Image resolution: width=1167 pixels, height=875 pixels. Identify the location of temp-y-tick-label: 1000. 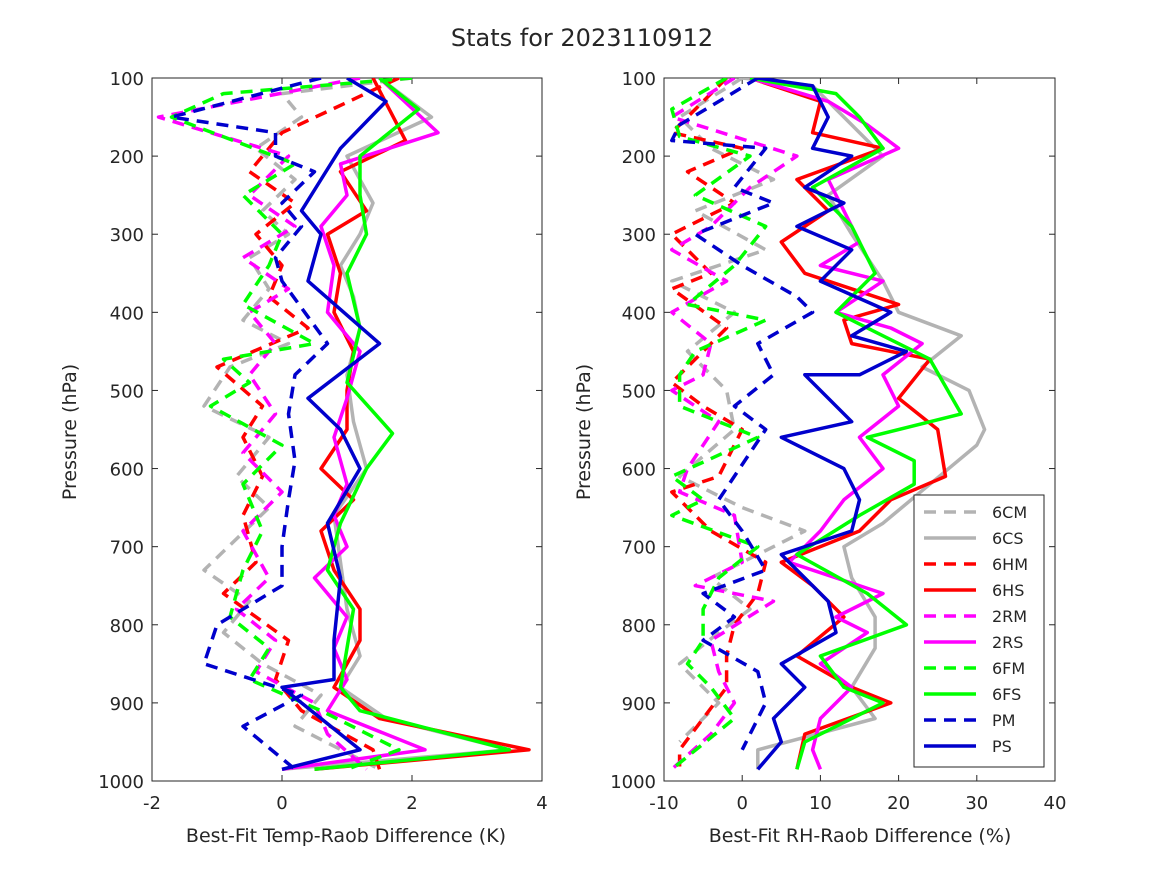
(121, 782).